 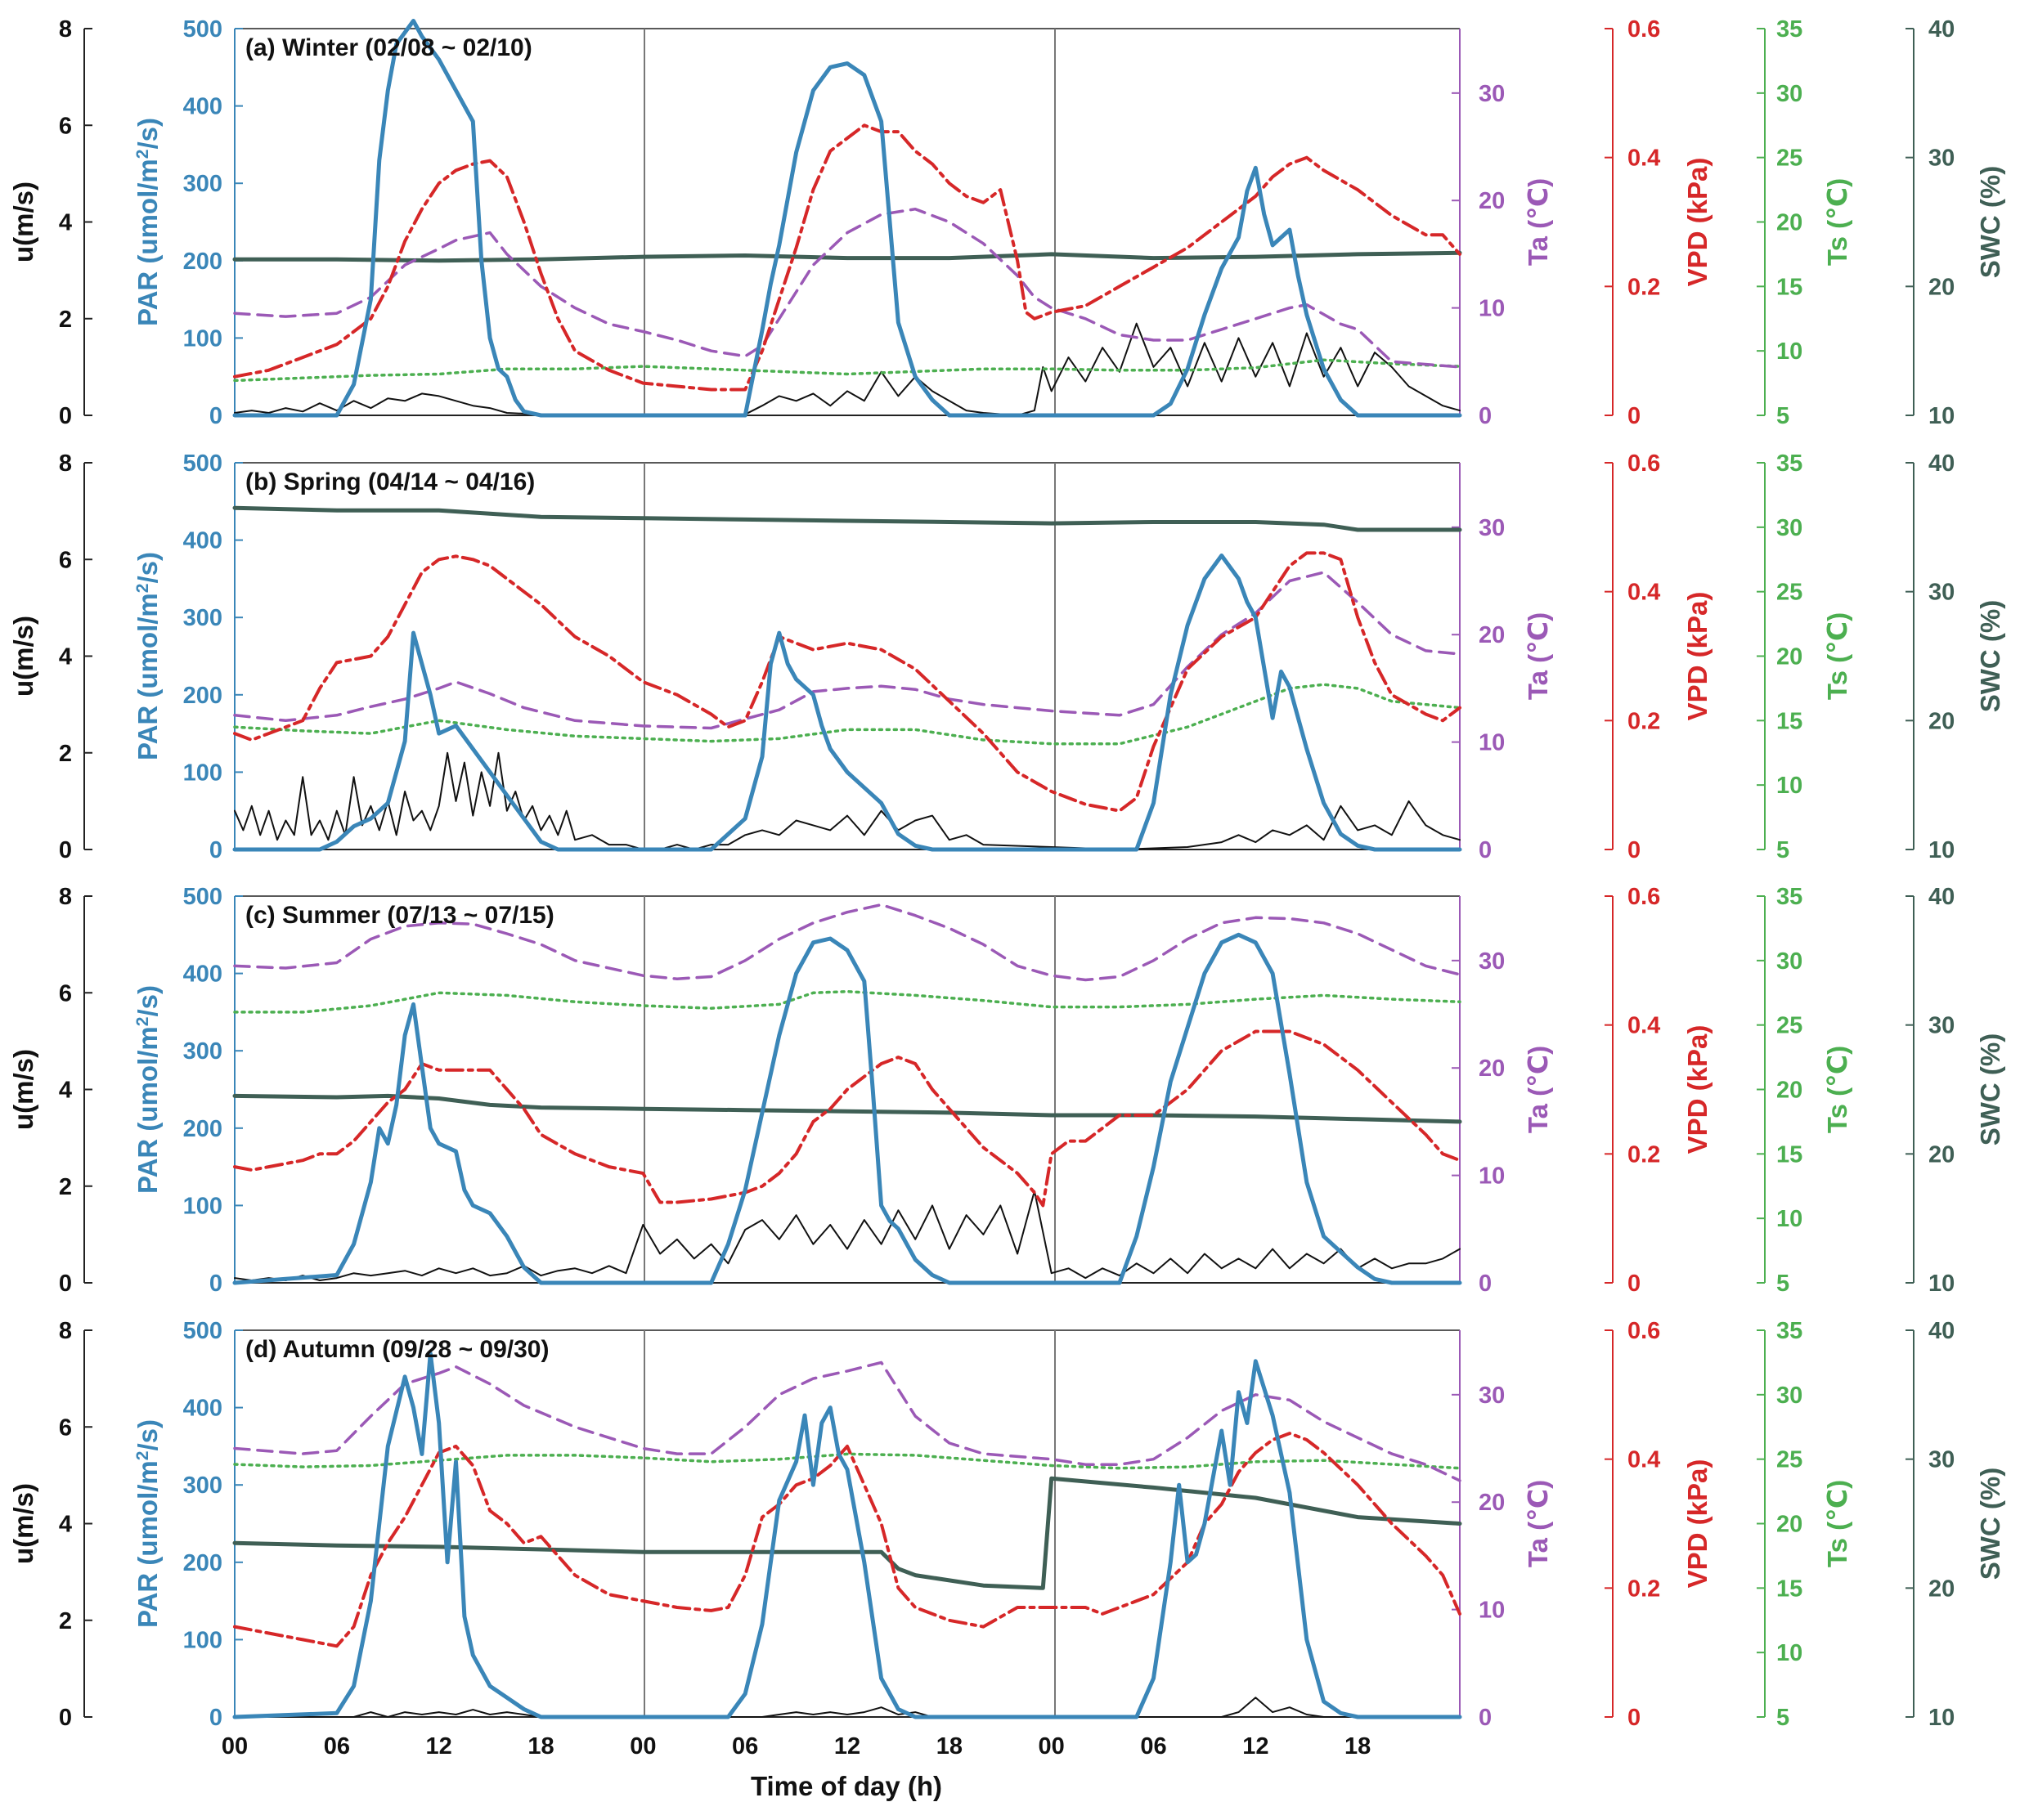 What do you see at coordinates (1789, 528) in the screenshot?
I see `ts-tick-label: 30` at bounding box center [1789, 528].